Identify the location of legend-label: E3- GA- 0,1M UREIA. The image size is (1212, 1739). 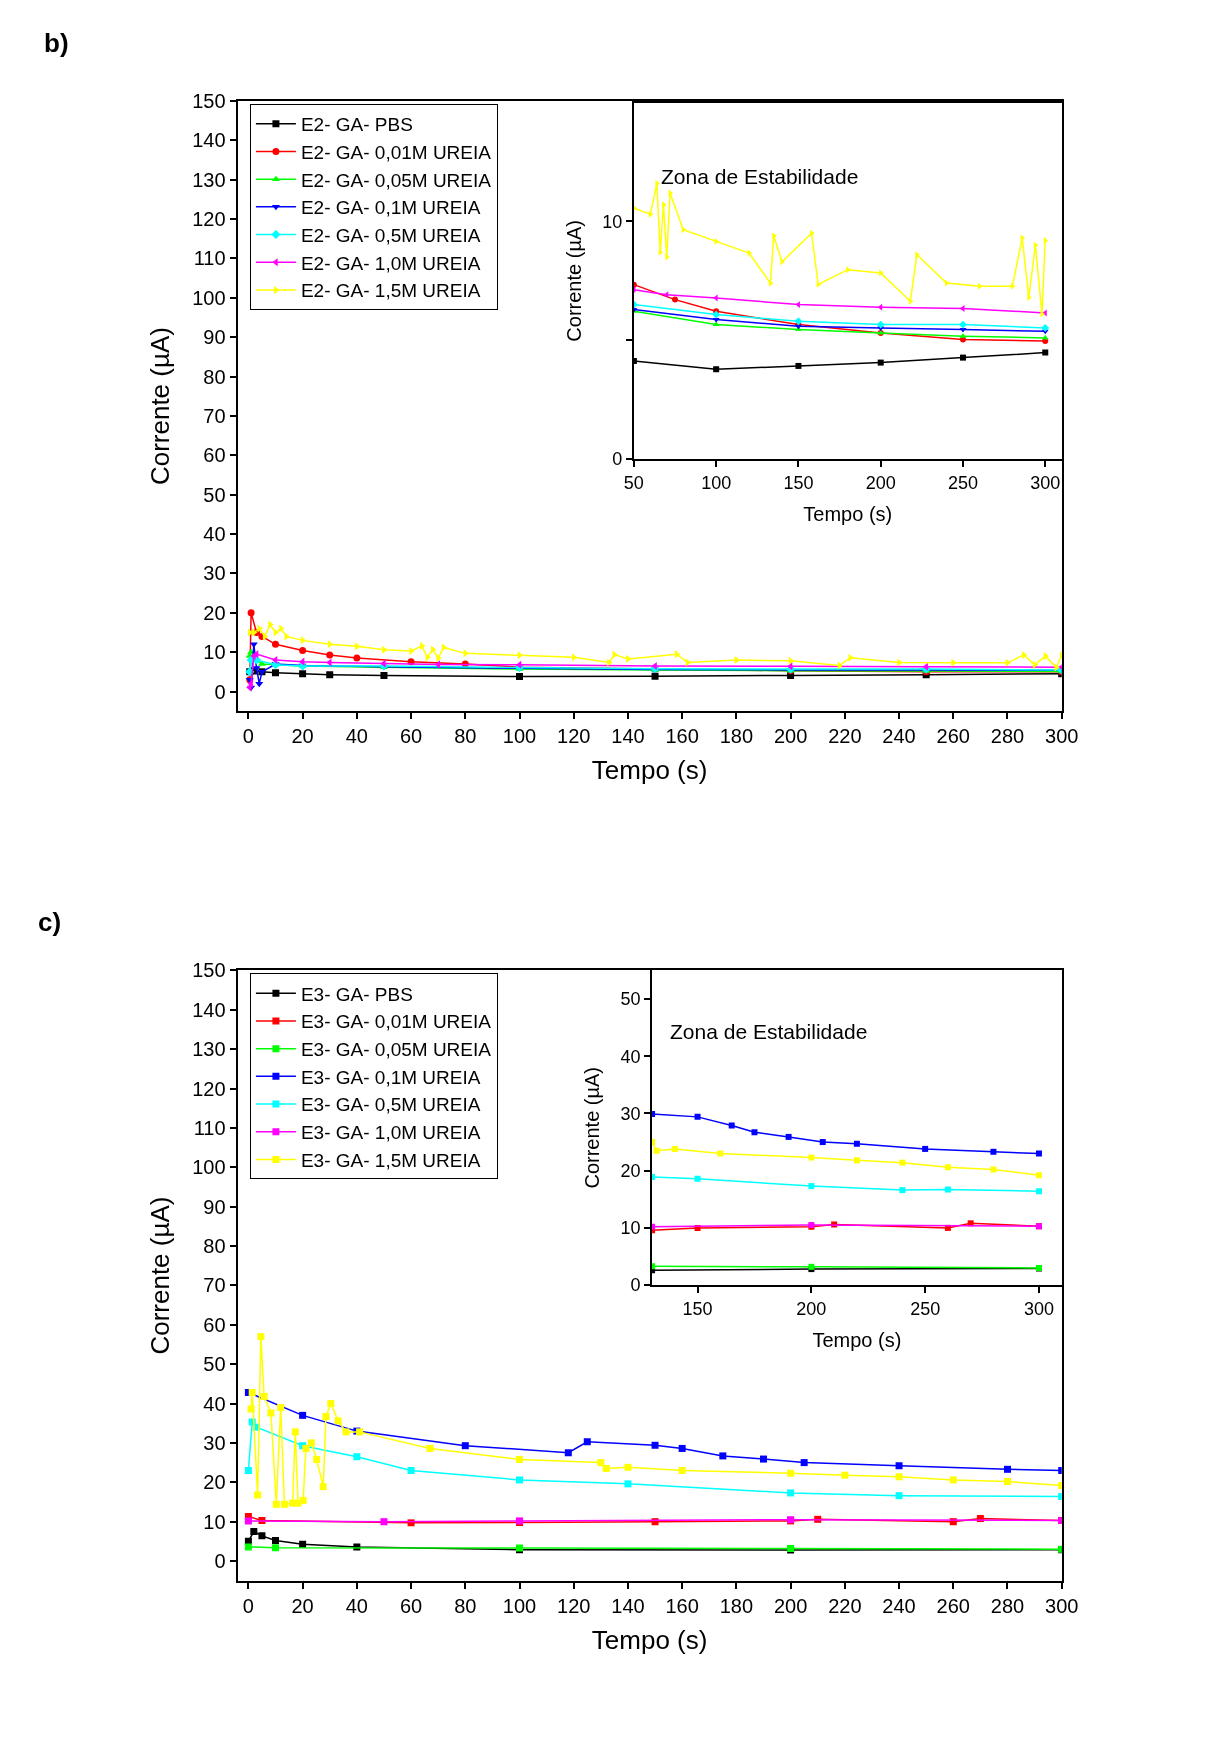
(390, 1077).